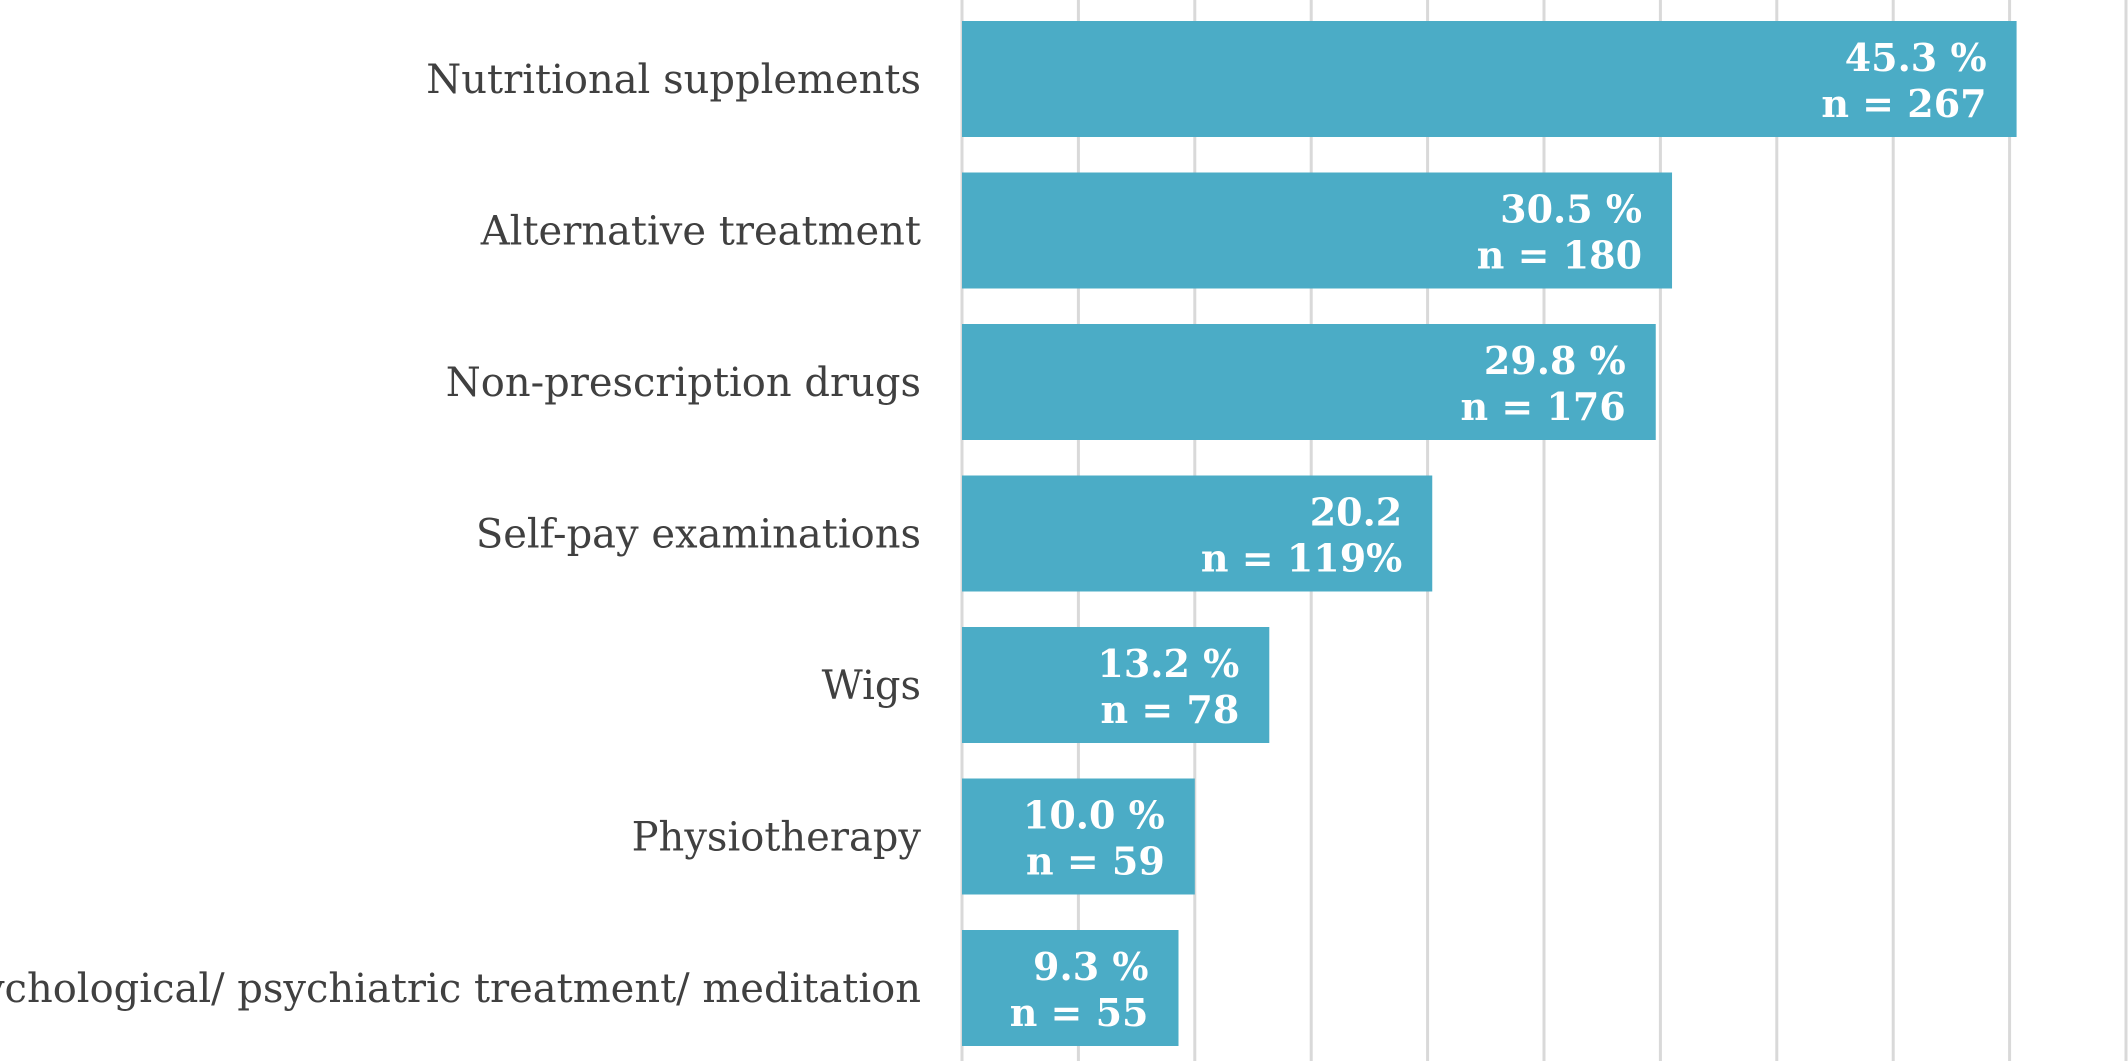 Image resolution: width=2128 pixels, height=1061 pixels. I want to click on category-label: Wigs, so click(871, 686).